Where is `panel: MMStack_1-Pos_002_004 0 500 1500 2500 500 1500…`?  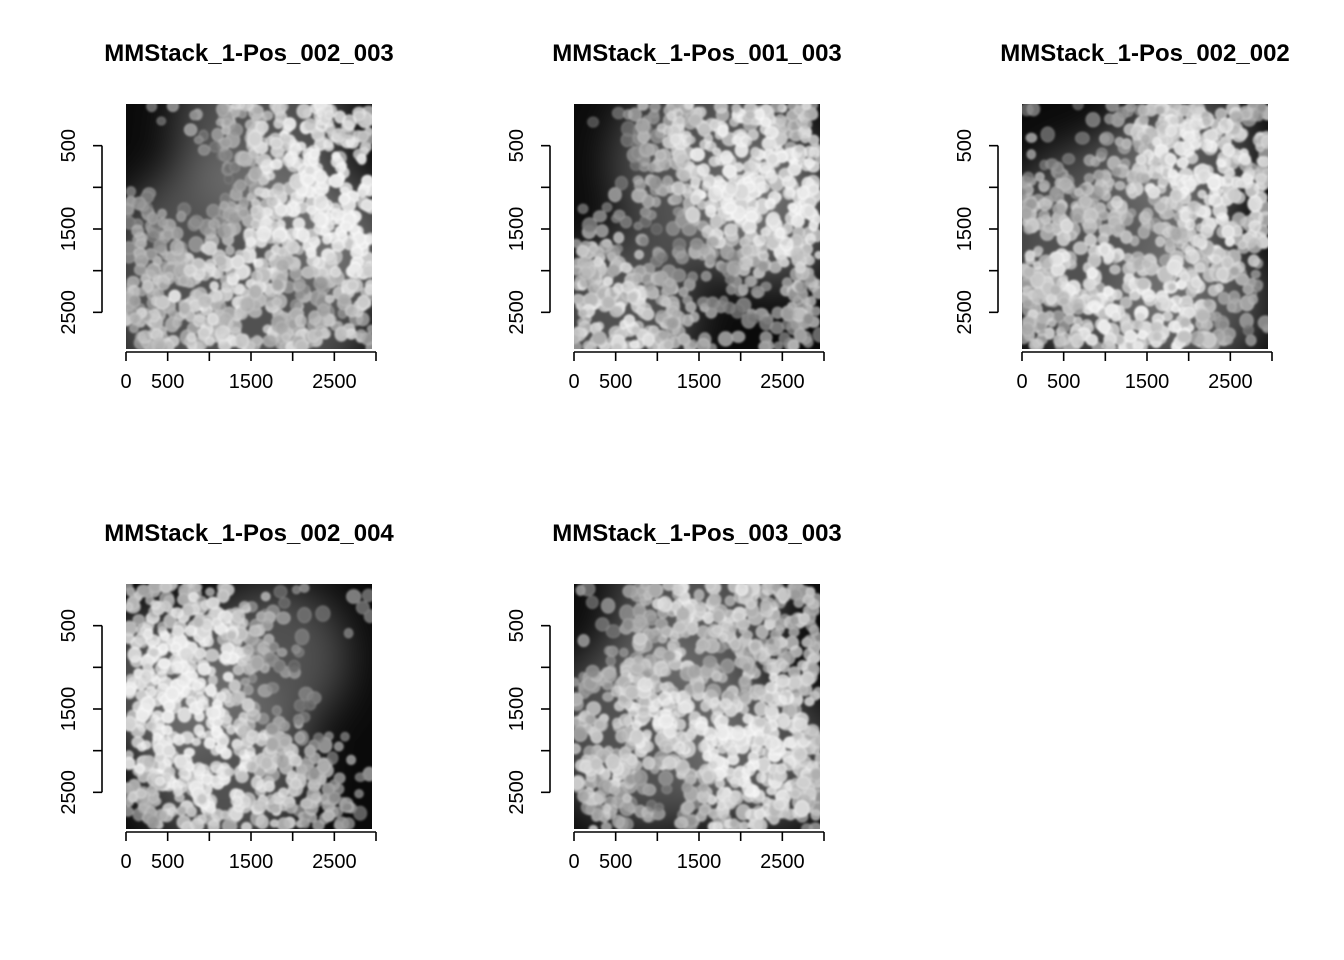
panel: MMStack_1-Pos_002_004 0 500 1500 2500 500 1500… is located at coordinates (226, 696).